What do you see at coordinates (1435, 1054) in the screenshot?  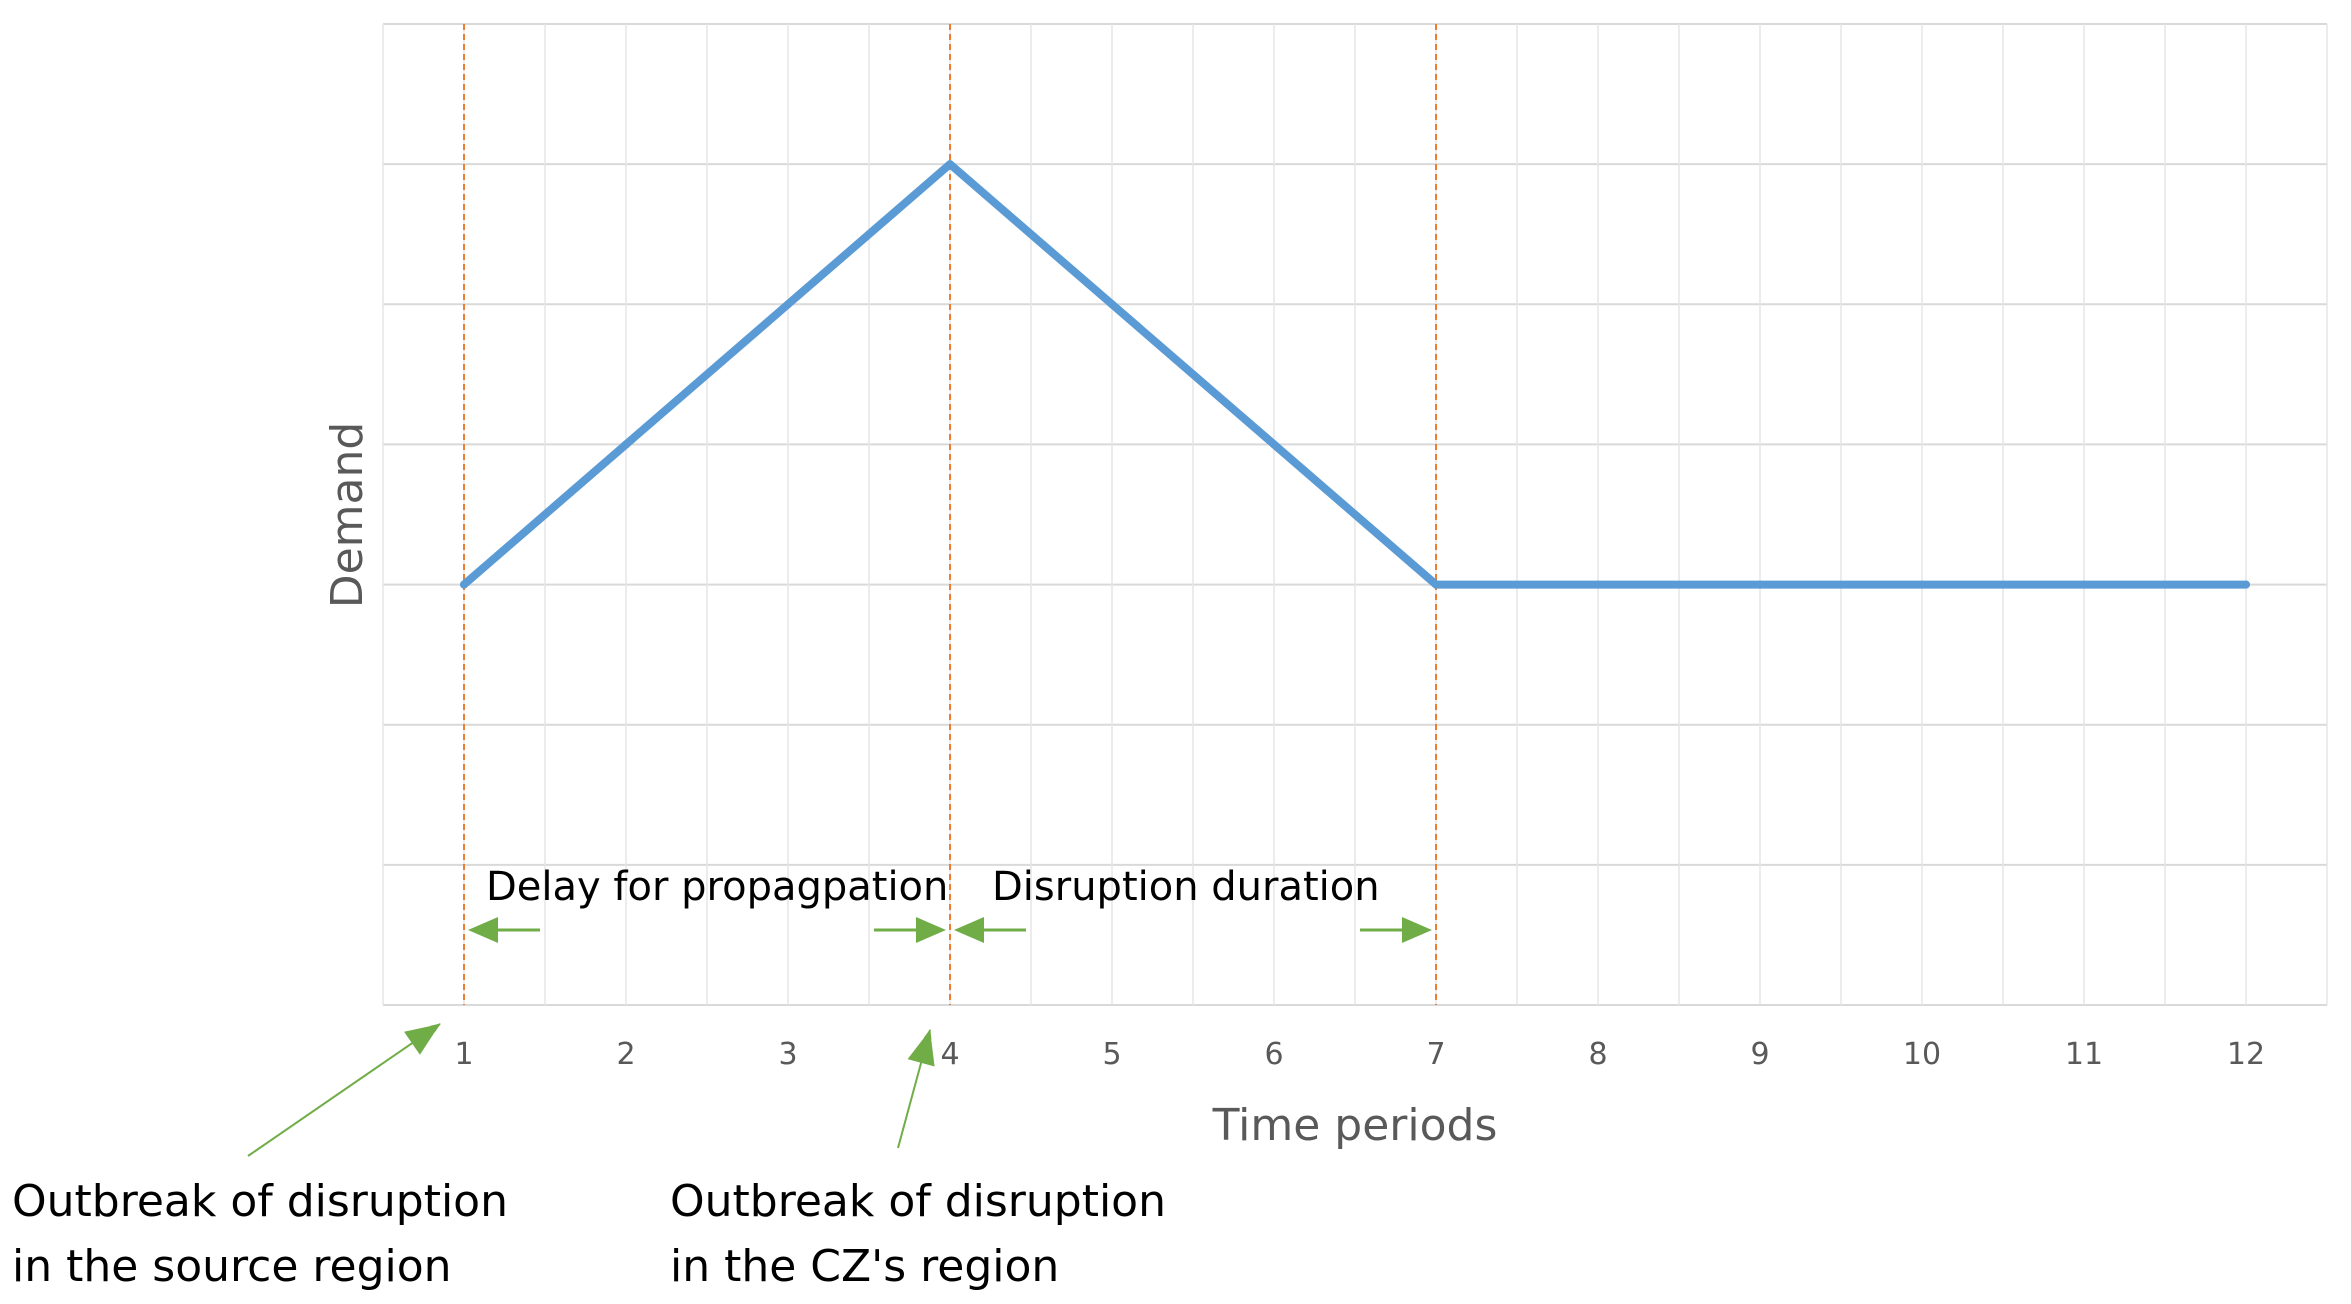 I see `x-tick-label: 7` at bounding box center [1435, 1054].